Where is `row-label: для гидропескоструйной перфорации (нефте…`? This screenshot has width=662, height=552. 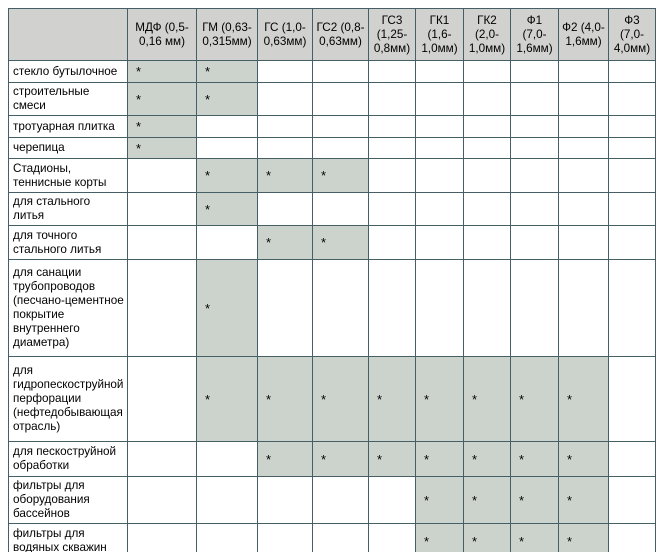 row-label: для гидропескоструйной перфорации (нефте… is located at coordinates (68, 399).